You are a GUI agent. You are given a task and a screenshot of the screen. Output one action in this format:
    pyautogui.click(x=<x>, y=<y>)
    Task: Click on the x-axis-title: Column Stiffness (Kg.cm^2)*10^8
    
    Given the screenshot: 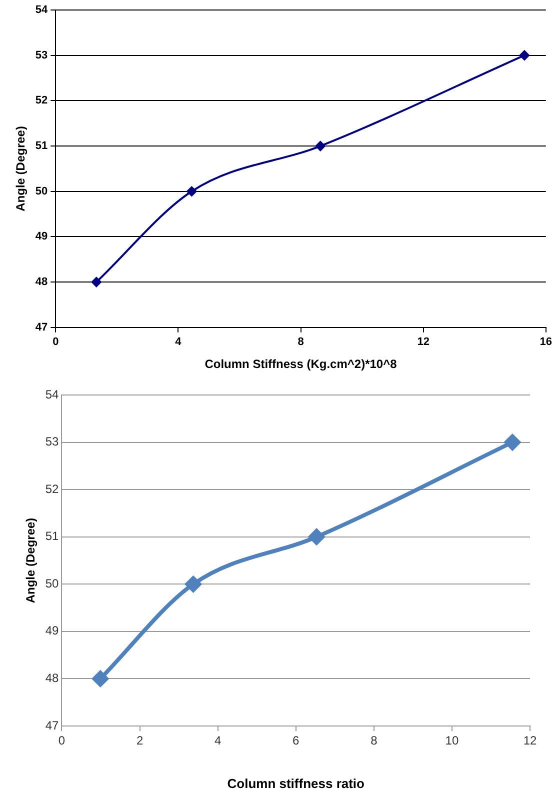 What is the action you would take?
    pyautogui.click(x=301, y=364)
    